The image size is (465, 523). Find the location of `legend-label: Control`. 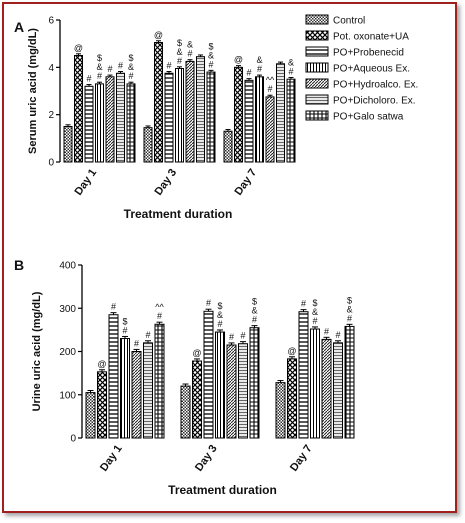

legend-label: Control is located at coordinates (349, 21).